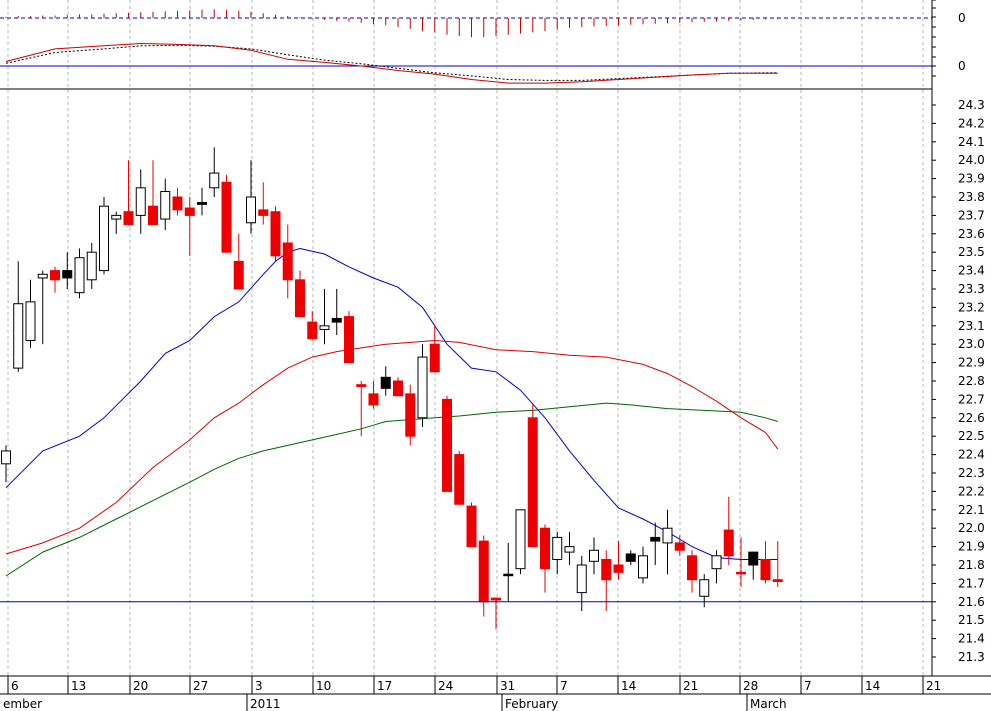 The width and height of the screenshot is (991, 711). I want to click on period-label: March, so click(768, 704).